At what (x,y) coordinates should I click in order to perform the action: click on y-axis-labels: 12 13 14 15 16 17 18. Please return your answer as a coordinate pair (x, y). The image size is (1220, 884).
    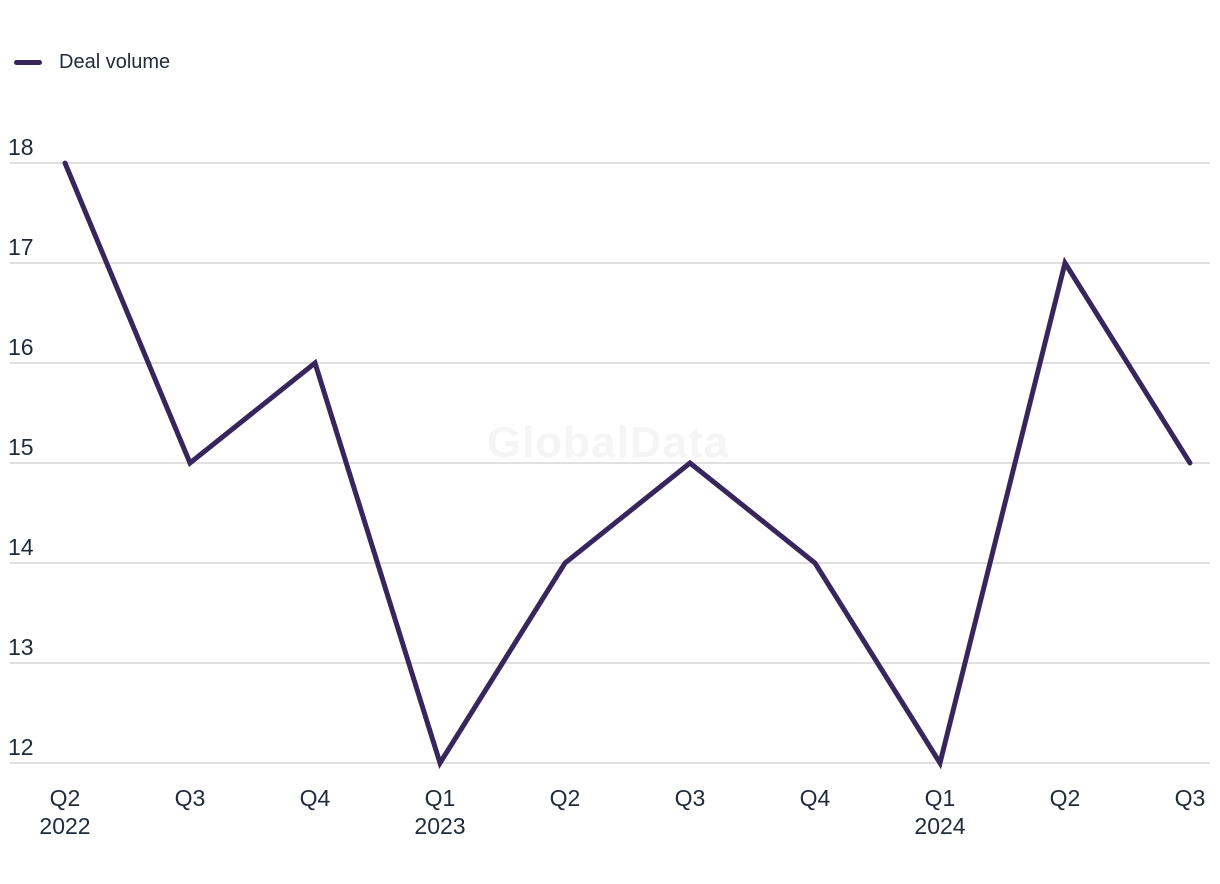
    Looking at the image, I should click on (21, 447).